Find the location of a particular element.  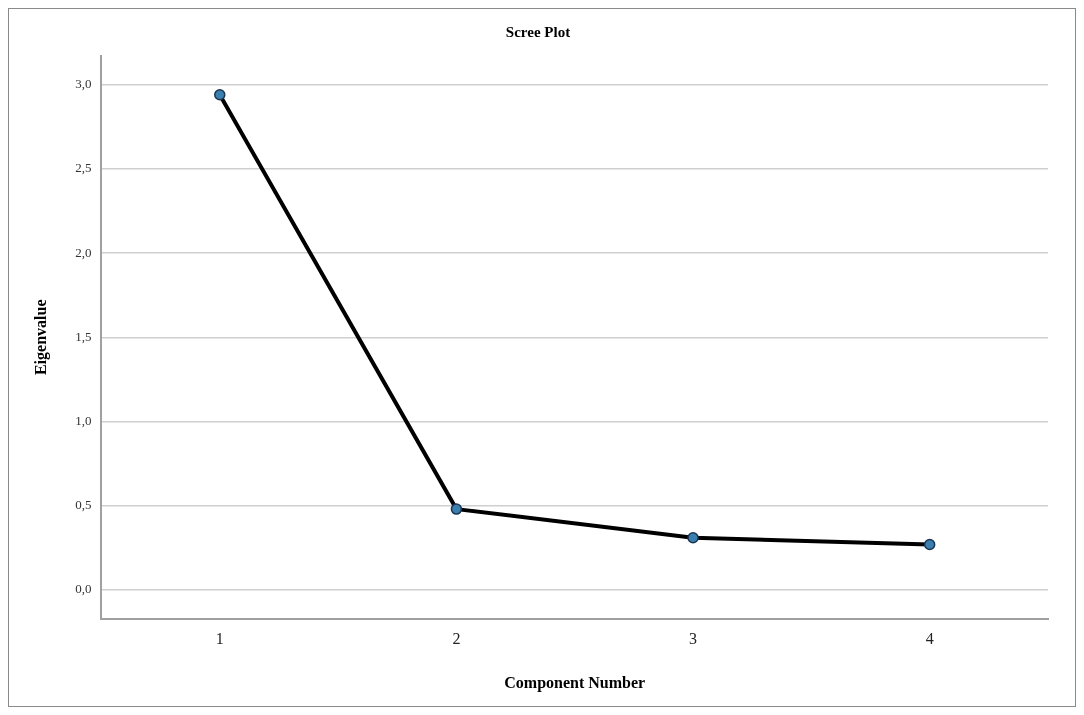

y-tick-label: 2,5 is located at coordinates (83, 168).